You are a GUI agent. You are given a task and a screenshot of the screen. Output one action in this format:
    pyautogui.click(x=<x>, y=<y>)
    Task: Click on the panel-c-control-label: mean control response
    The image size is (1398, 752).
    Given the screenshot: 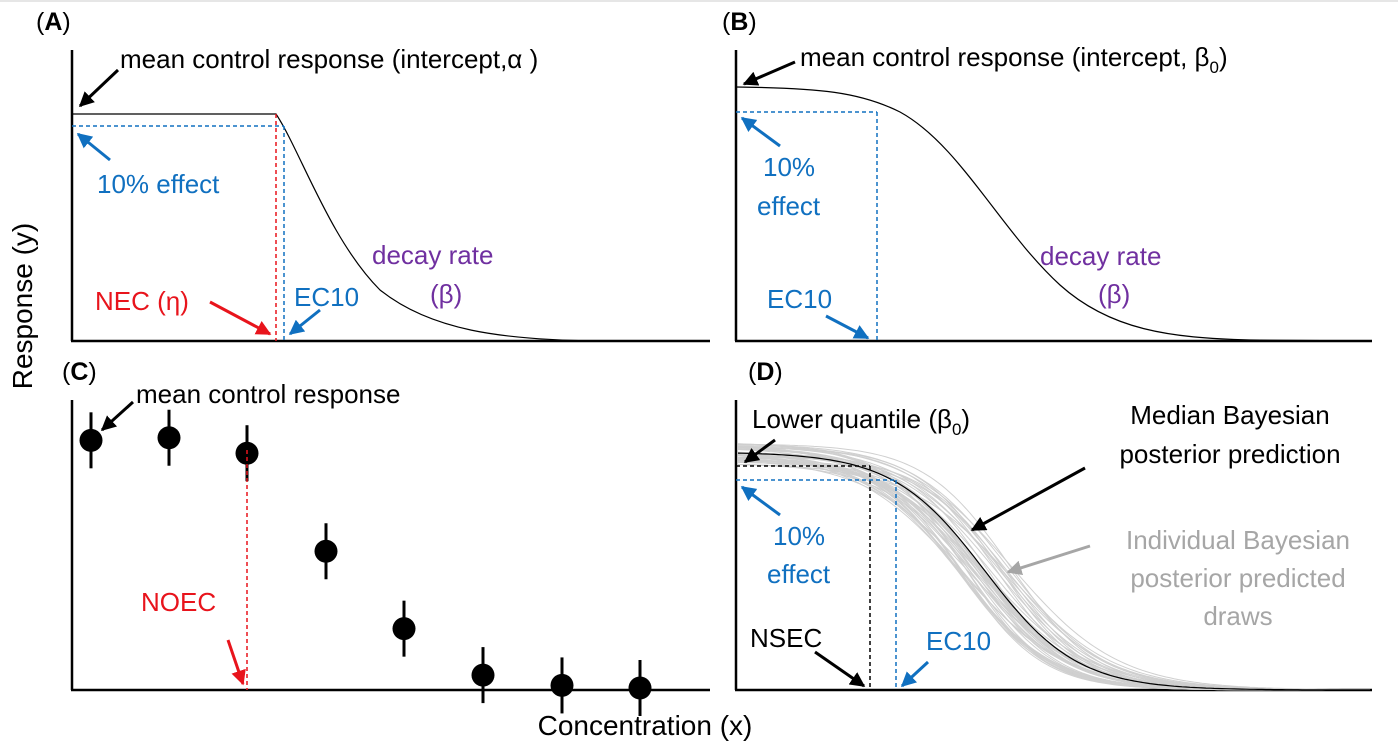 What is the action you would take?
    pyautogui.click(x=268, y=394)
    